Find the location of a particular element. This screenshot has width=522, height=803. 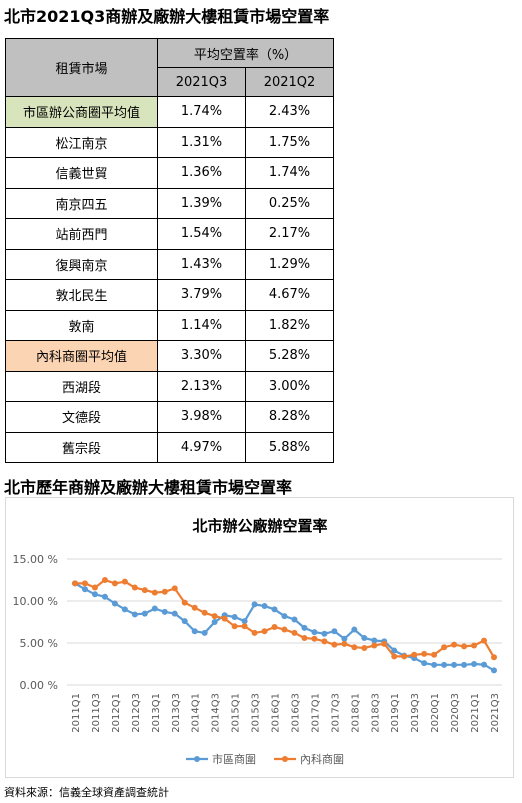

cell-value: 2.17% is located at coordinates (289, 234).